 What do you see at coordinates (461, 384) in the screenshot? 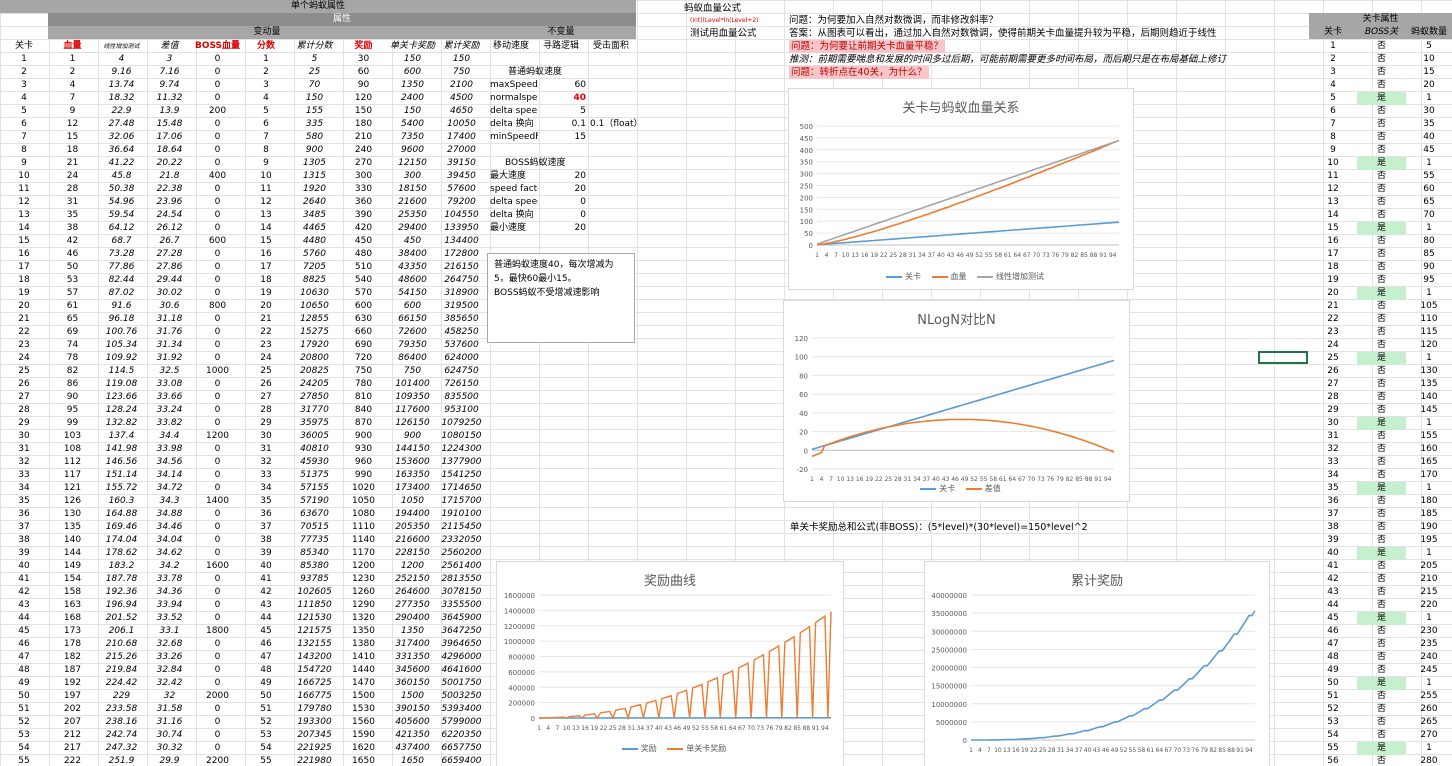
I see `table-cell: 726150` at bounding box center [461, 384].